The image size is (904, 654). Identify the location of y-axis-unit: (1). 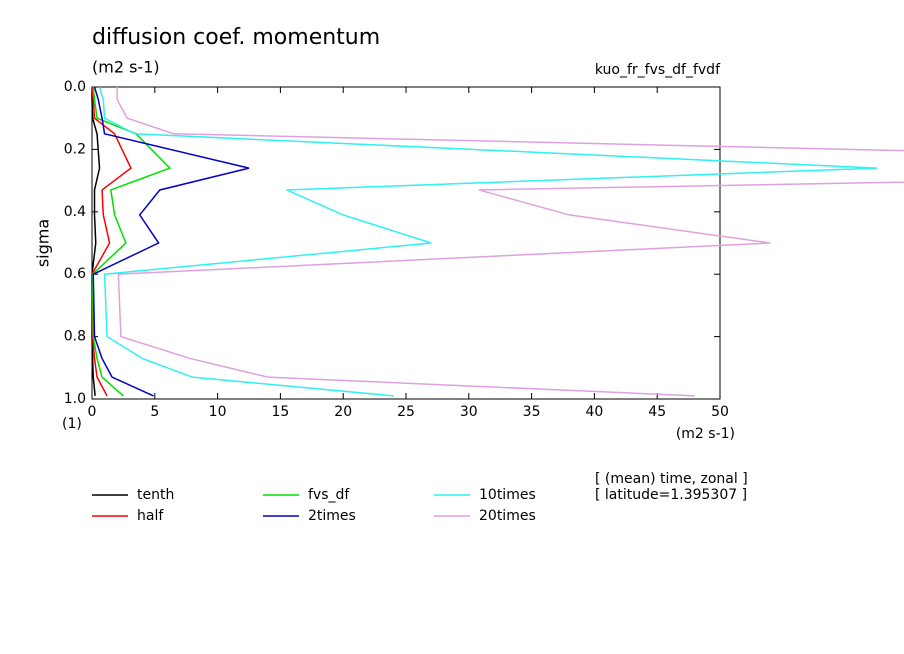
(72, 424).